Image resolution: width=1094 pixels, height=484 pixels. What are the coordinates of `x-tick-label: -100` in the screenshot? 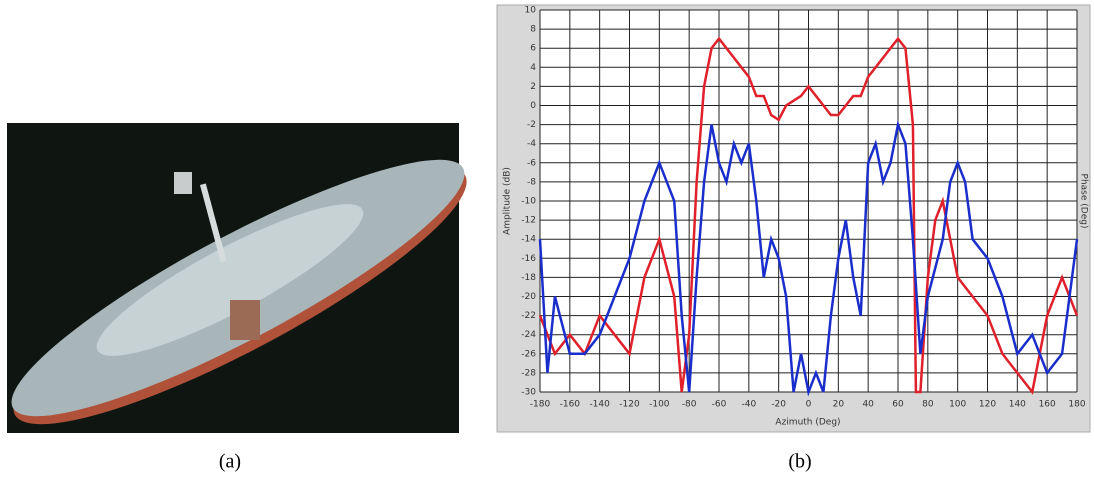 It's located at (659, 405).